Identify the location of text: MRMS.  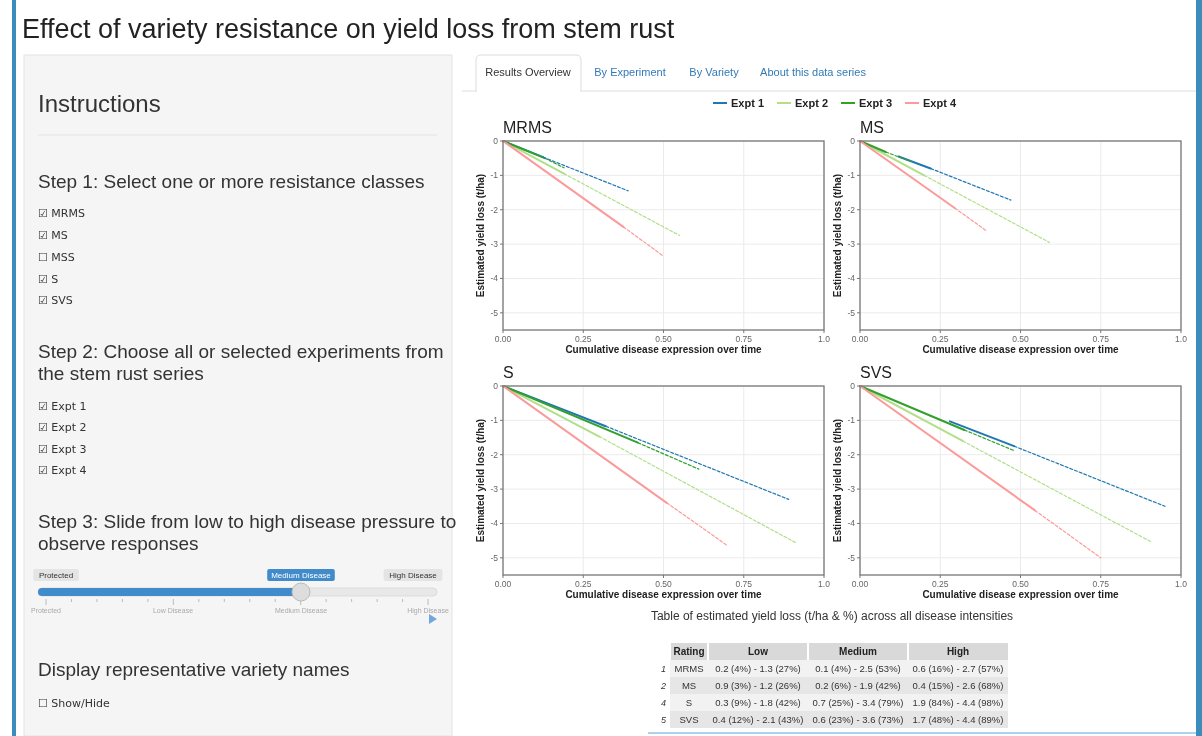
(689, 668).